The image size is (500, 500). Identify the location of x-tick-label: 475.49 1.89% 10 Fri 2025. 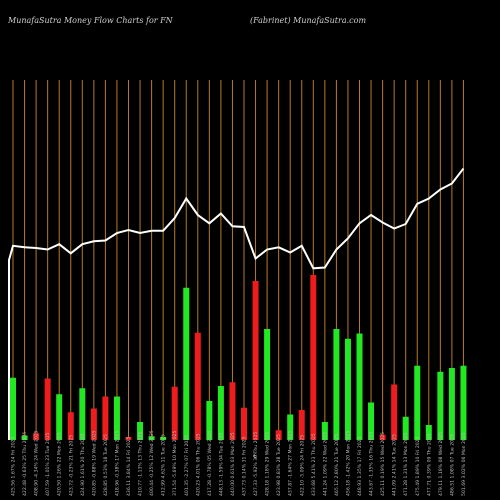
(418, 466).